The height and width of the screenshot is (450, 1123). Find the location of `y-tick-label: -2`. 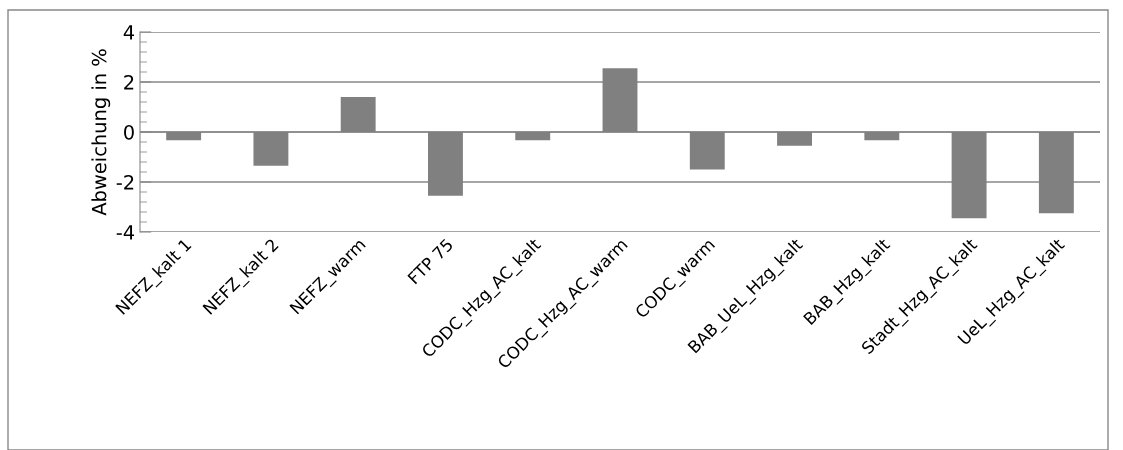

y-tick-label: -2 is located at coordinates (125, 182).